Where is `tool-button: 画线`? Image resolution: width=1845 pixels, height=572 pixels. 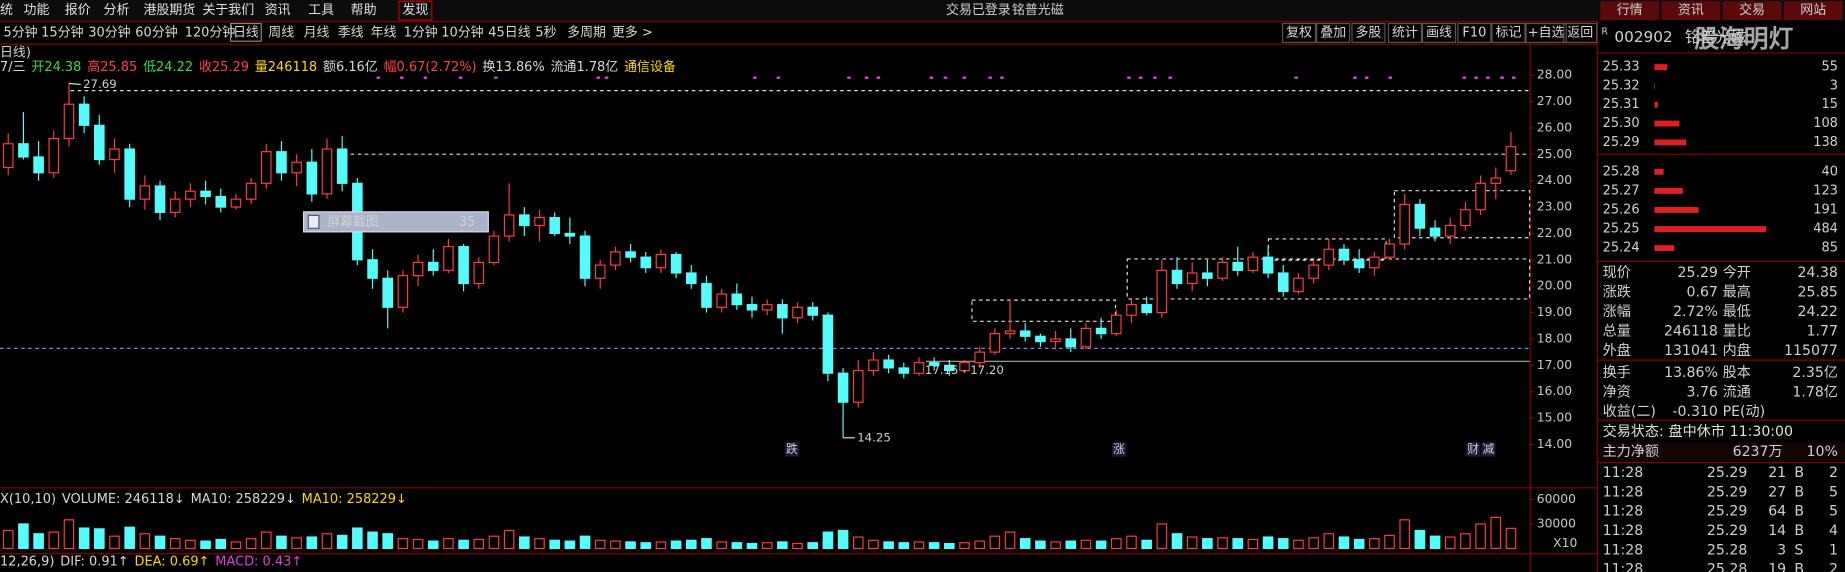
tool-button: 画线 is located at coordinates (1439, 32).